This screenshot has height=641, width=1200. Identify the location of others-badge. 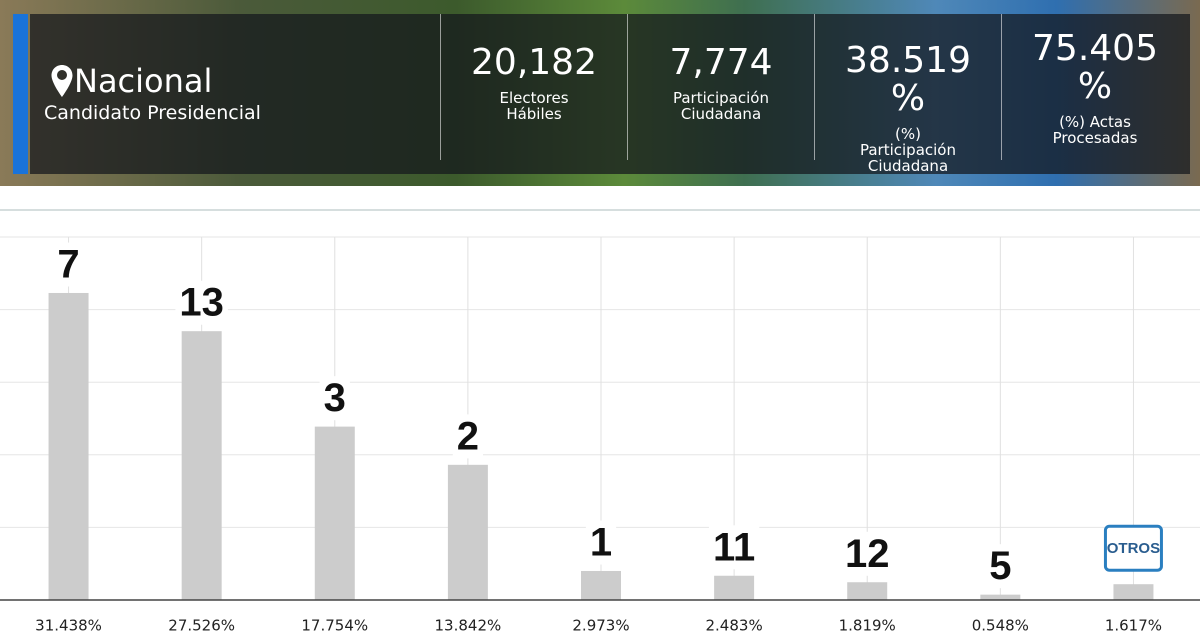
(1133, 548).